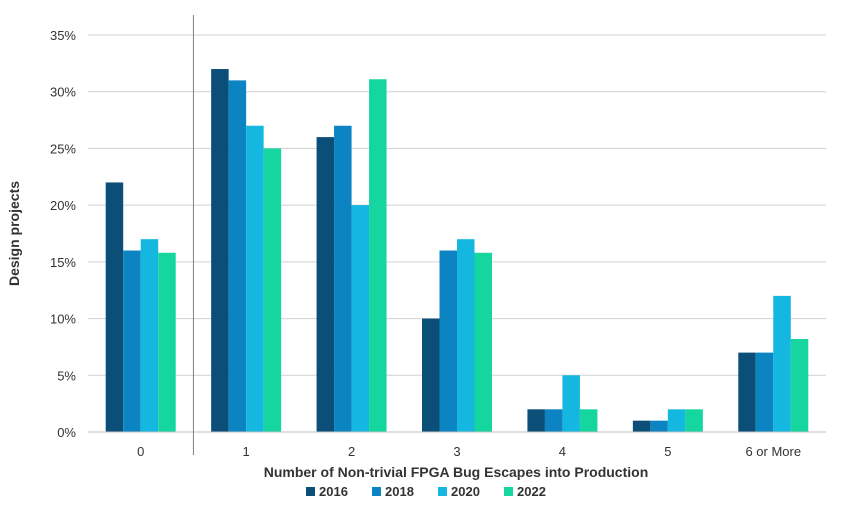 This screenshot has width=850, height=511. I want to click on legend-item: 2016, so click(327, 491).